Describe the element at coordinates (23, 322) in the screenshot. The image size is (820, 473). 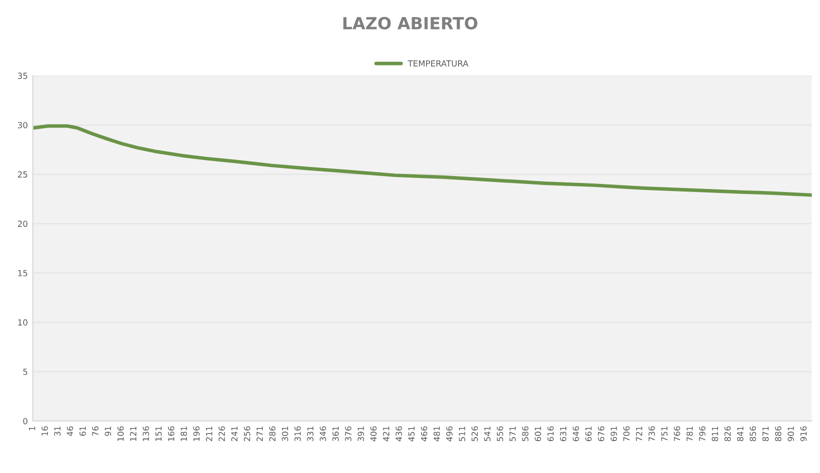
I see `y-tick-label: 10` at that location.